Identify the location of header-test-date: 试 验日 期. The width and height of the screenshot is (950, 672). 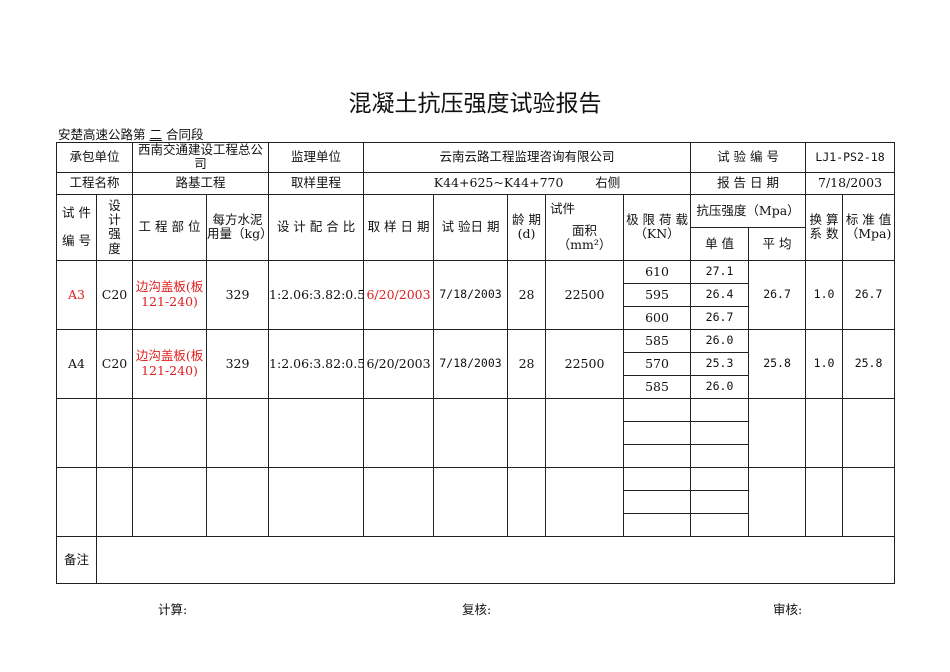
(471, 227).